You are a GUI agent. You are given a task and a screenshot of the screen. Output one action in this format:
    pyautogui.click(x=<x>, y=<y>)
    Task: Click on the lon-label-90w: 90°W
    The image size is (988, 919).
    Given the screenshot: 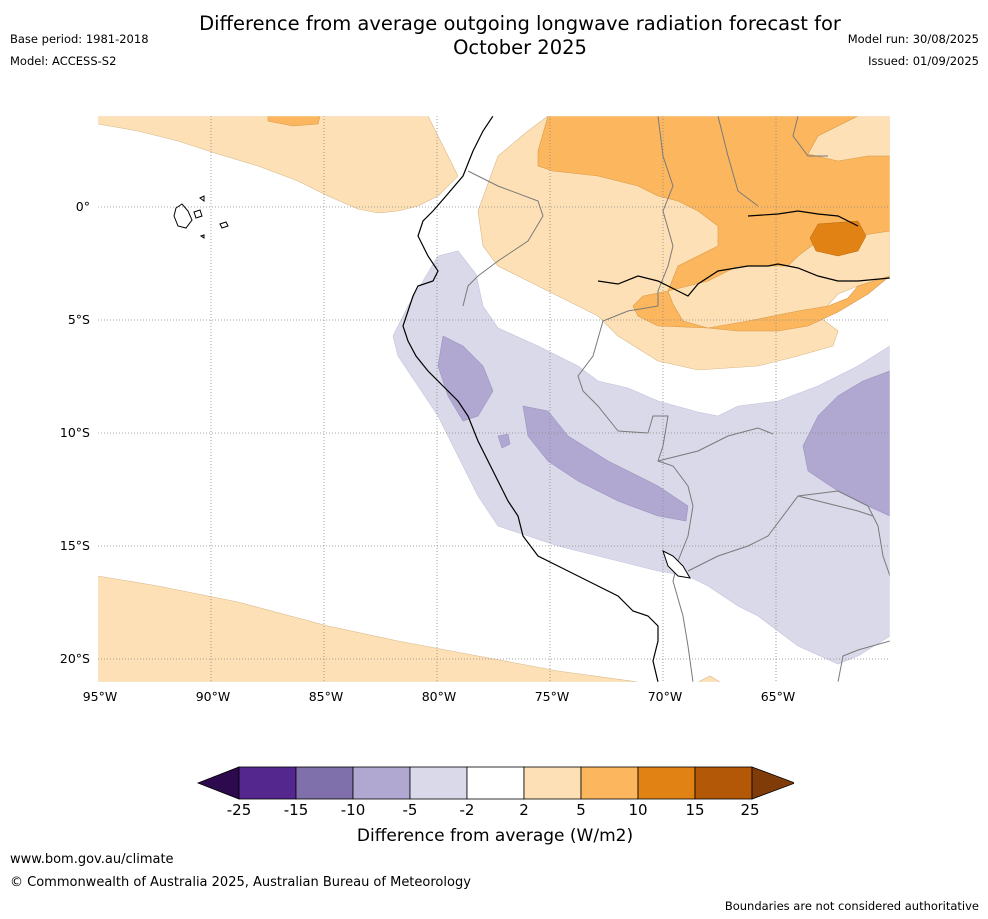 What is the action you would take?
    pyautogui.click(x=213, y=696)
    